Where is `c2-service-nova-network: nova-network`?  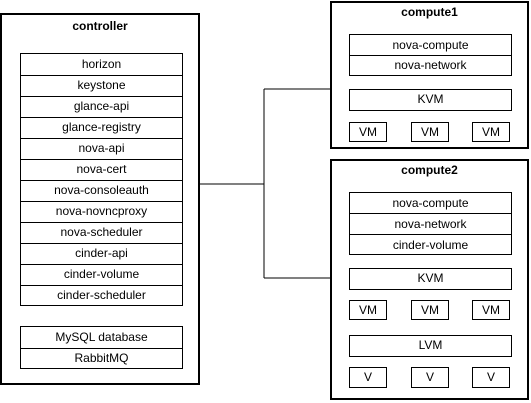 c2-service-nova-network: nova-network is located at coordinates (430, 223).